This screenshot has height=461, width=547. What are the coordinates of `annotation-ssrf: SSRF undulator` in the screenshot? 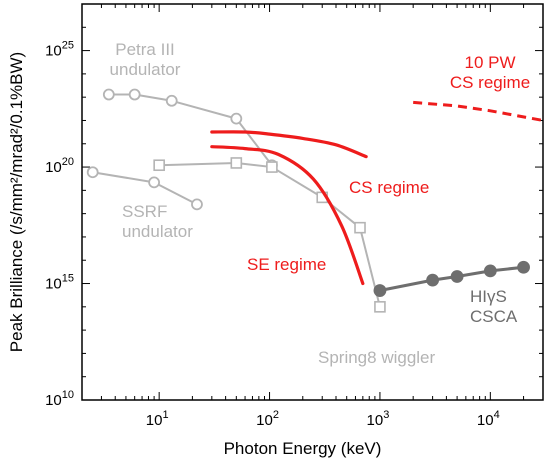 It's located at (157, 221).